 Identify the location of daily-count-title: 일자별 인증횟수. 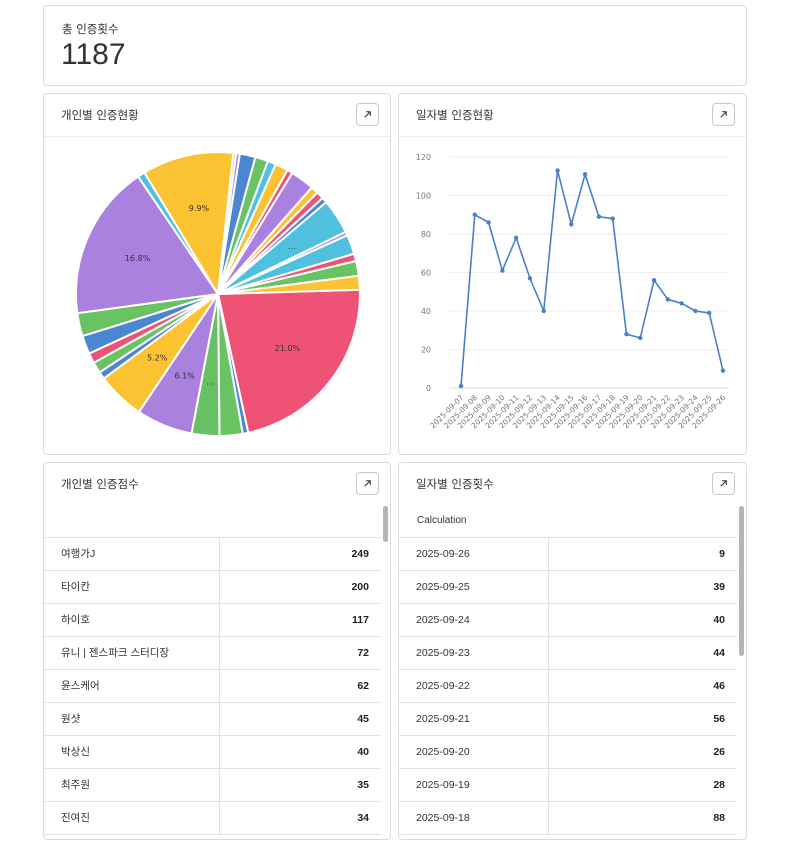
(455, 484).